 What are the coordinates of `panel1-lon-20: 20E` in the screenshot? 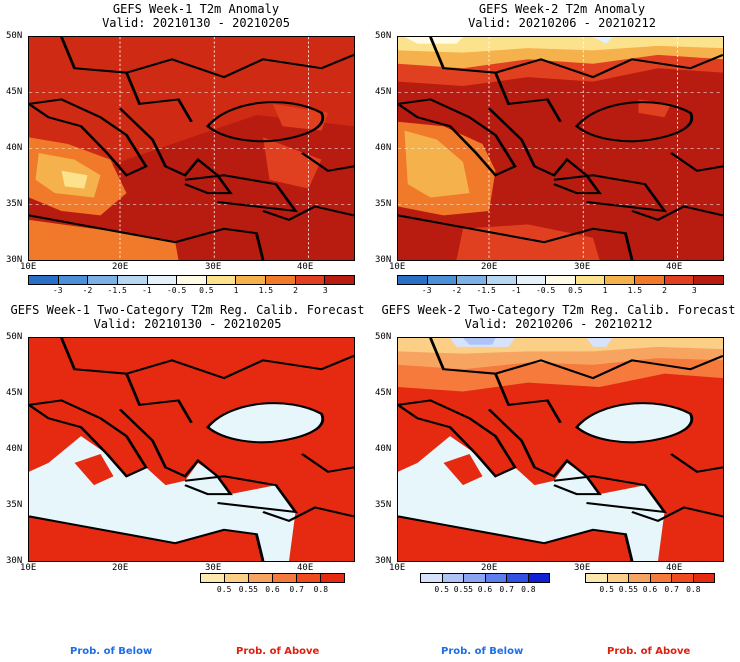 It's located at (120, 267).